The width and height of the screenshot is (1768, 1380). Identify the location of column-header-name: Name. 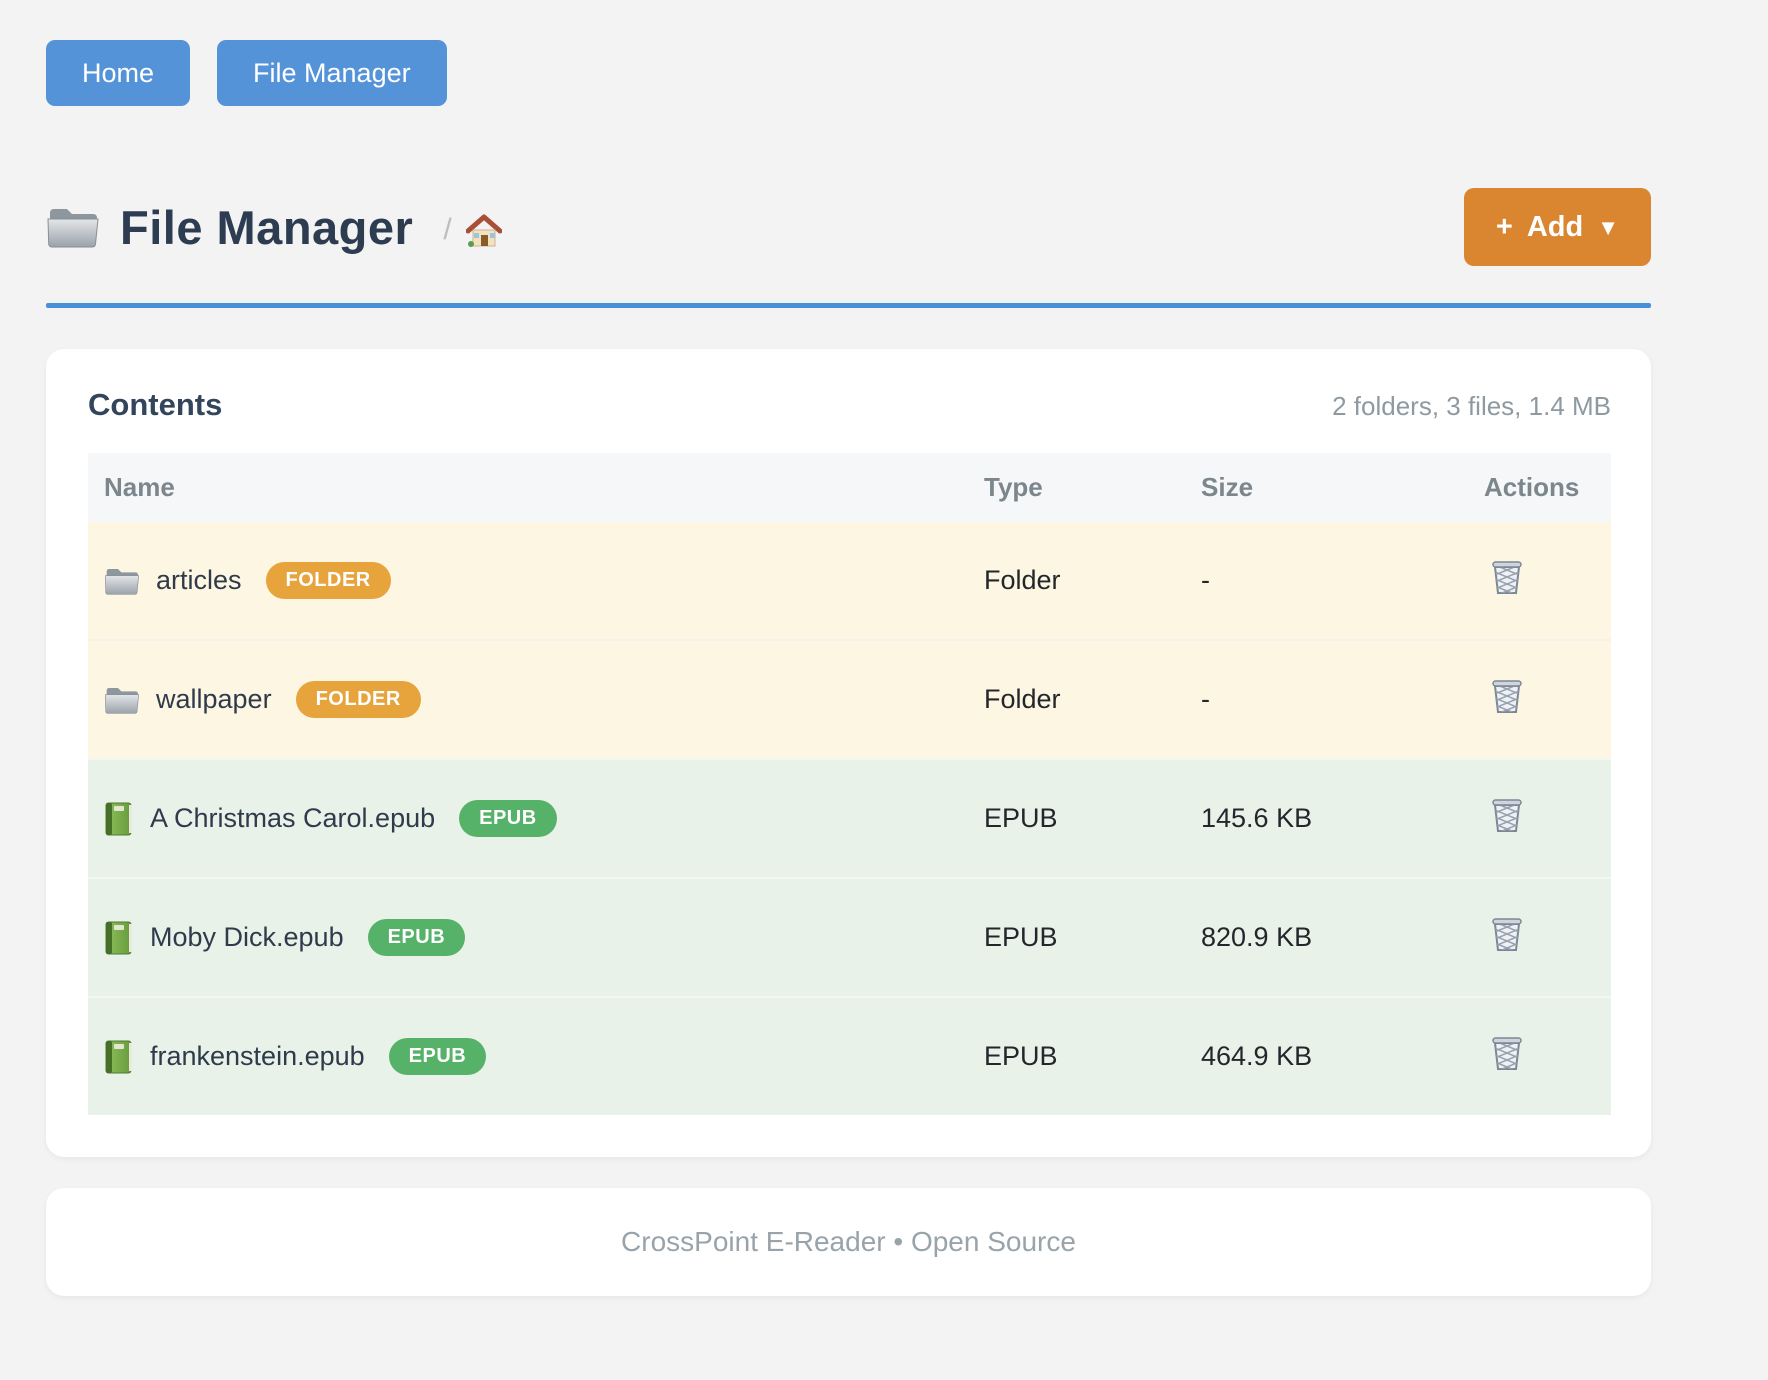
(528, 487).